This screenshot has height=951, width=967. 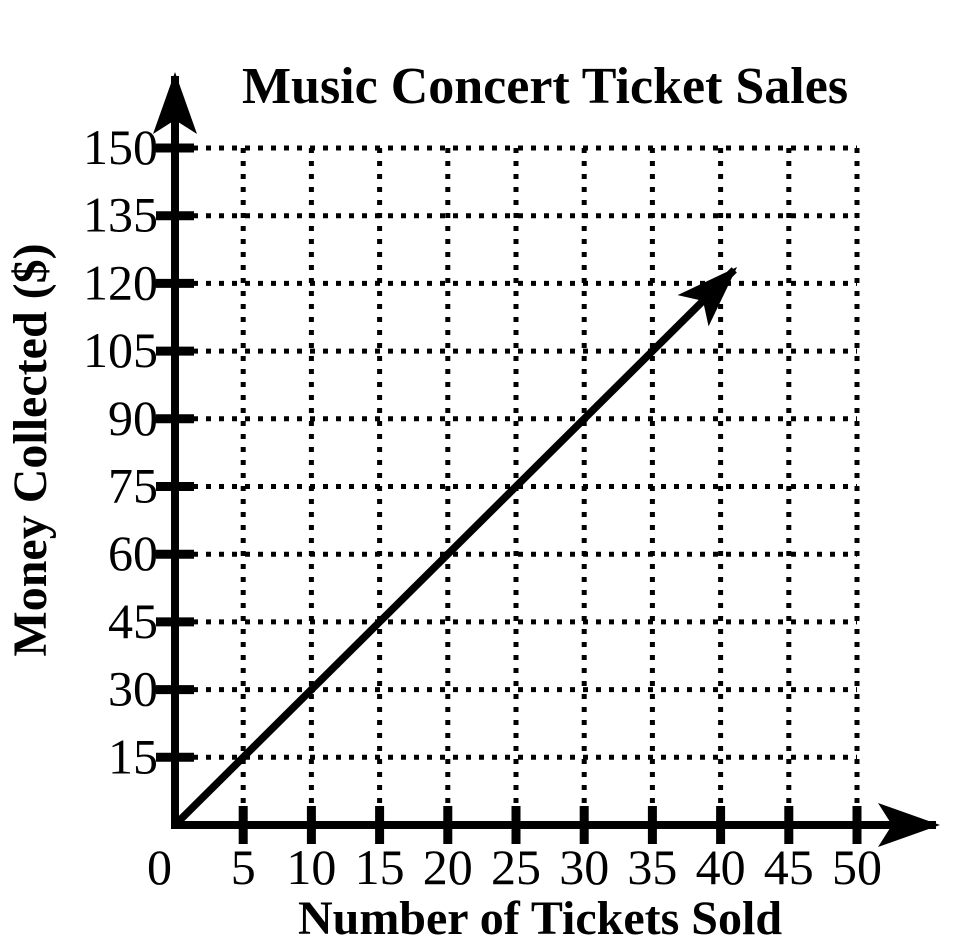 I want to click on x-axis-title: Number of Tickets Sold, so click(x=540, y=918).